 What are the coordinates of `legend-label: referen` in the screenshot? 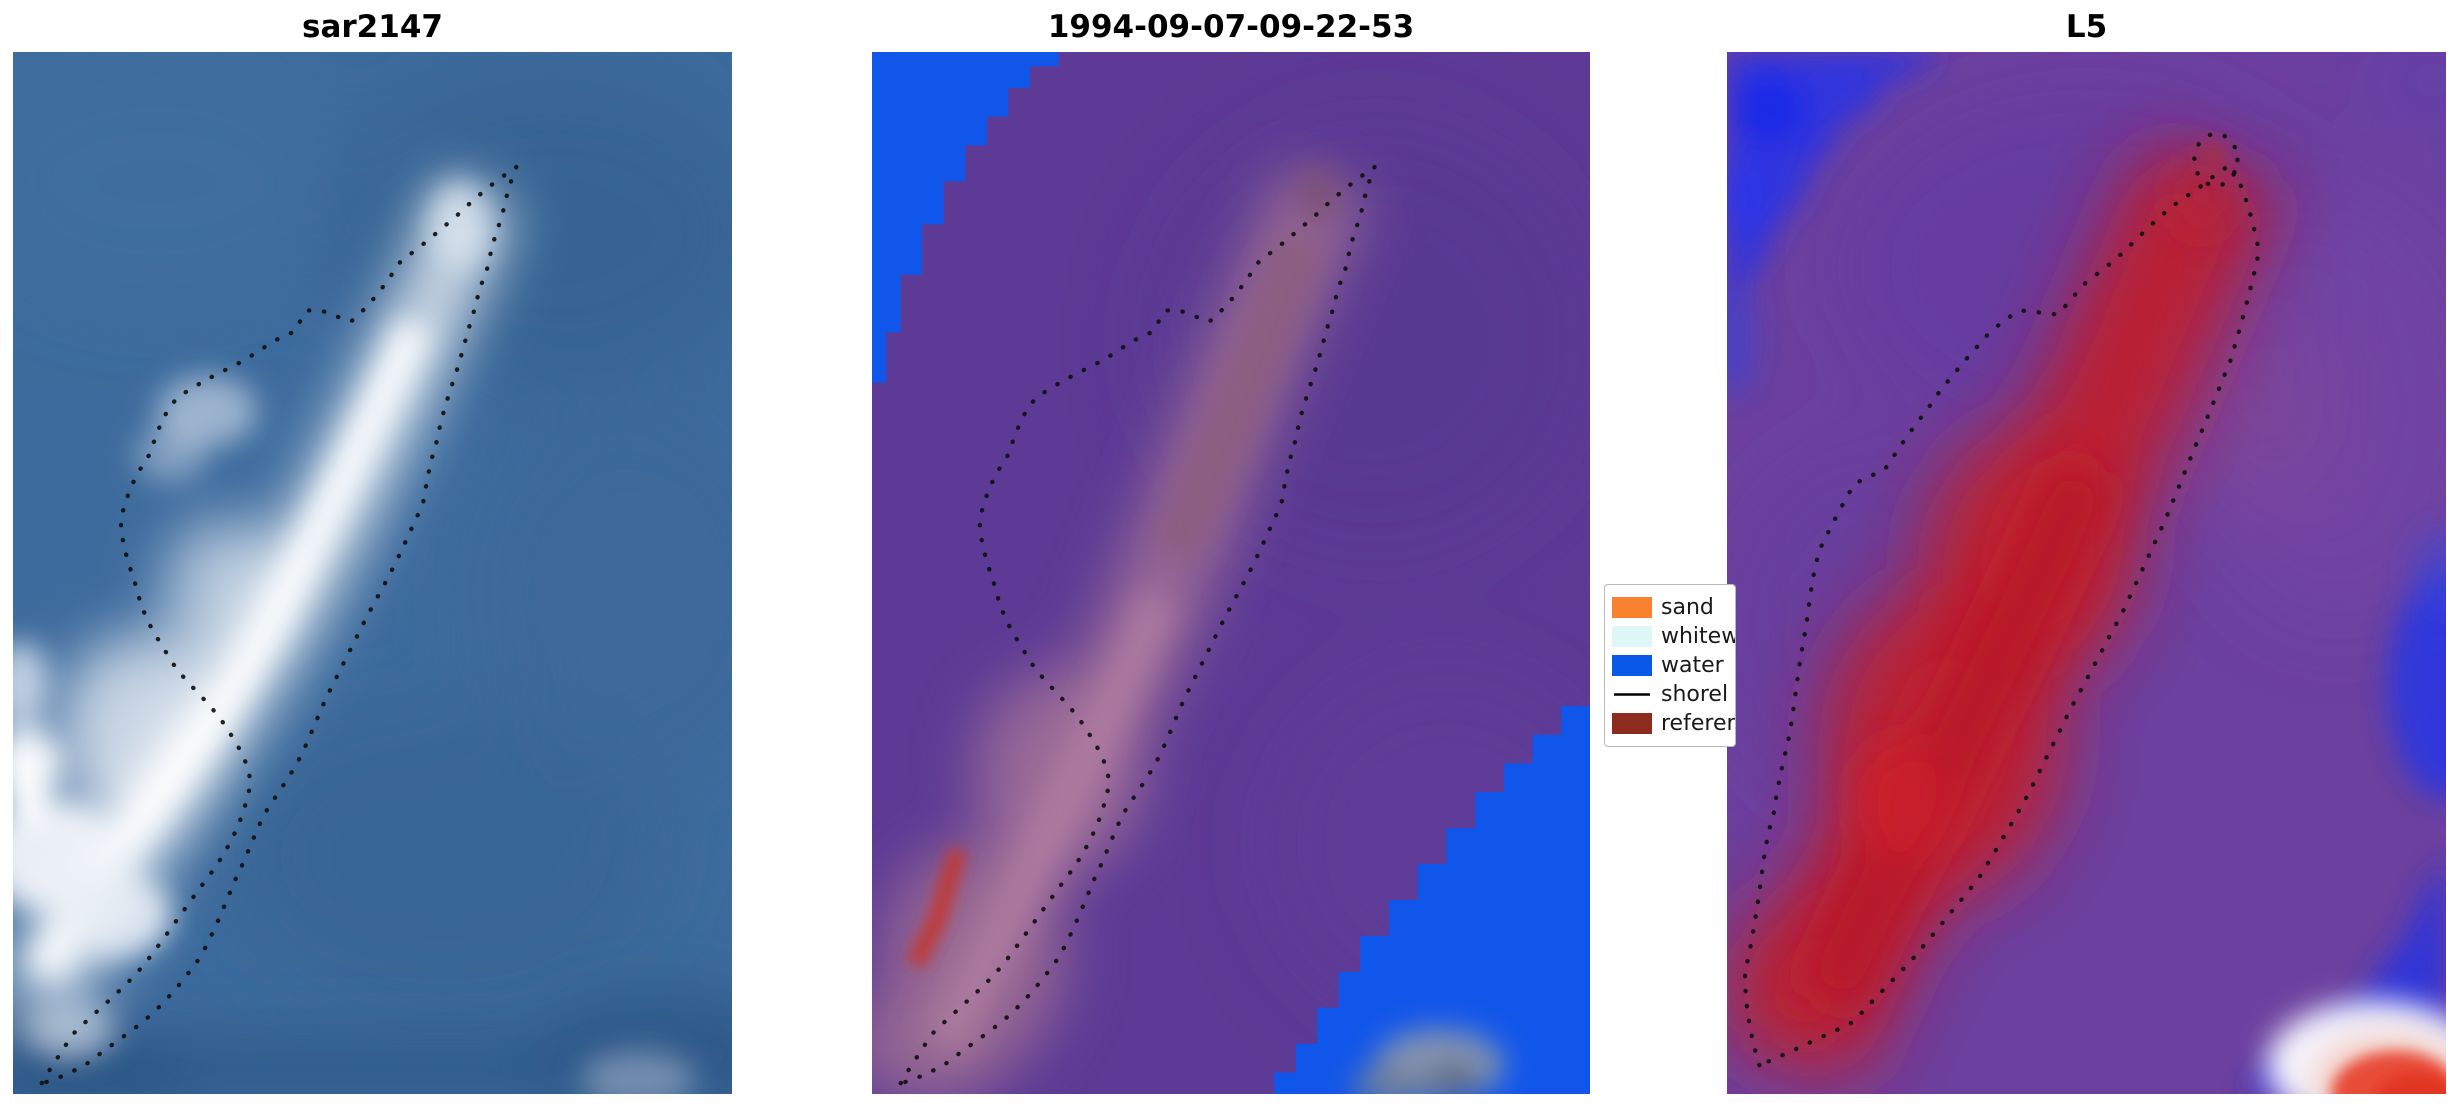 It's located at (1698, 723).